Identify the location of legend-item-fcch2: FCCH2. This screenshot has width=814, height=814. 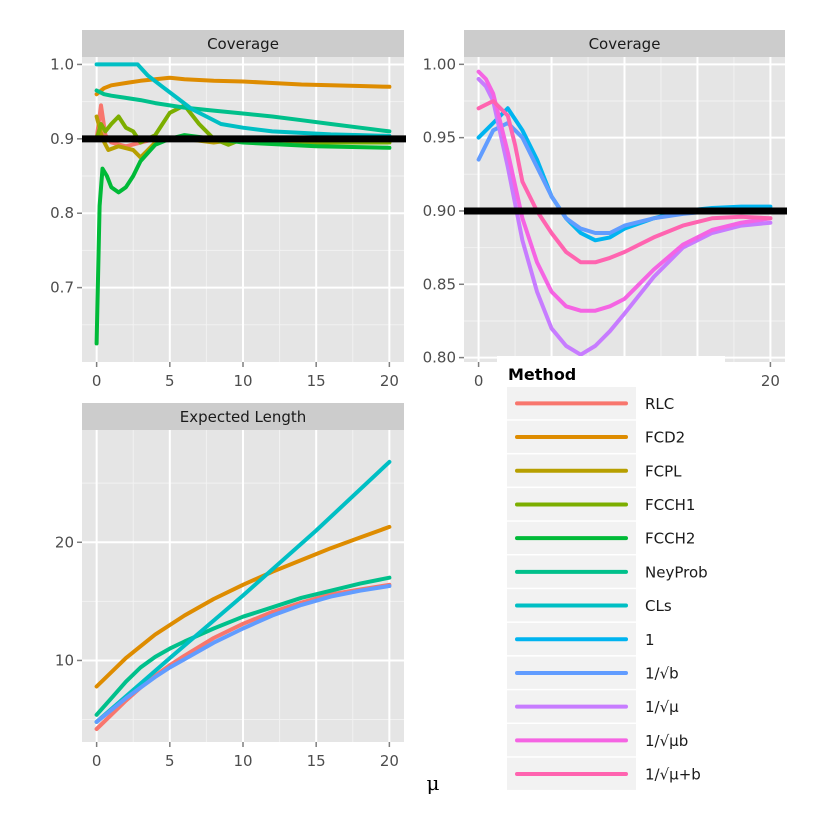
(601, 537).